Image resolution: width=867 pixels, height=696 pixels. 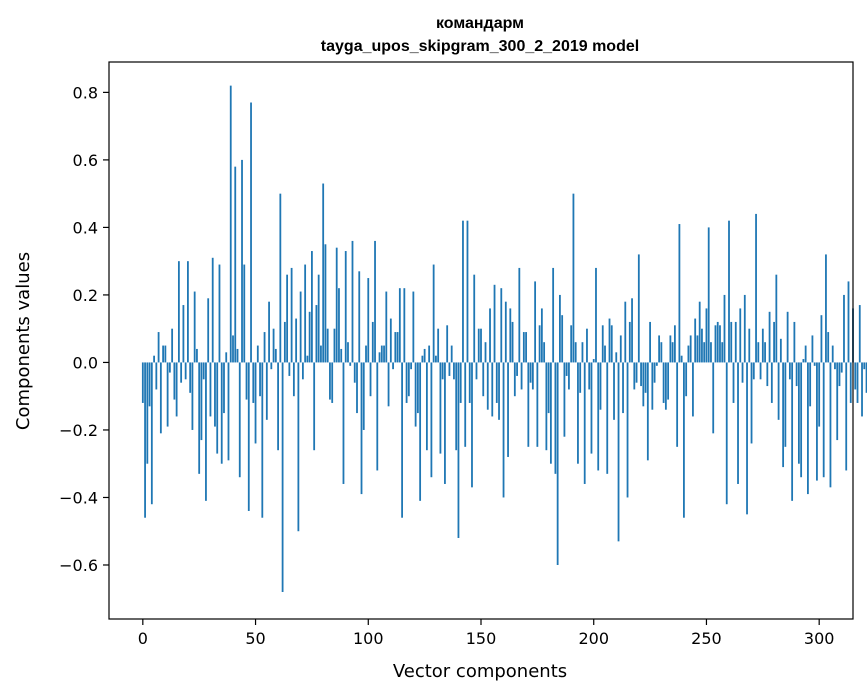 I want to click on x-tick-label: 50, so click(x=255, y=638).